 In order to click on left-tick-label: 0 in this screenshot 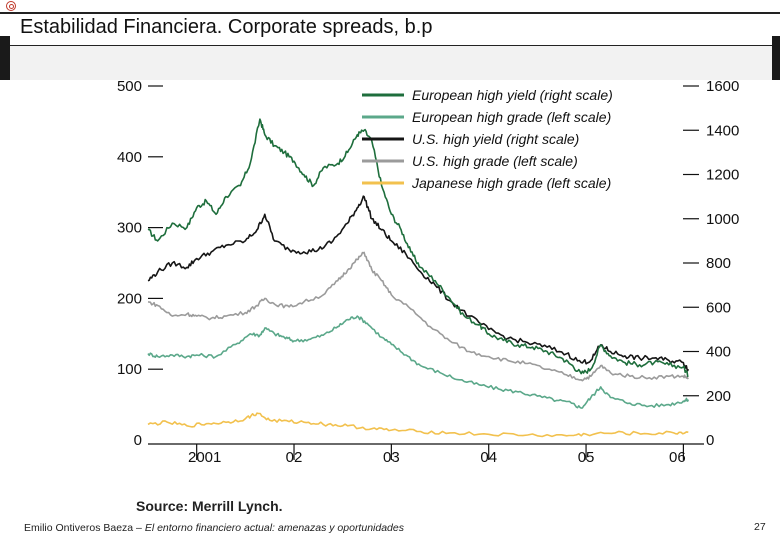, I will do `click(138, 440)`.